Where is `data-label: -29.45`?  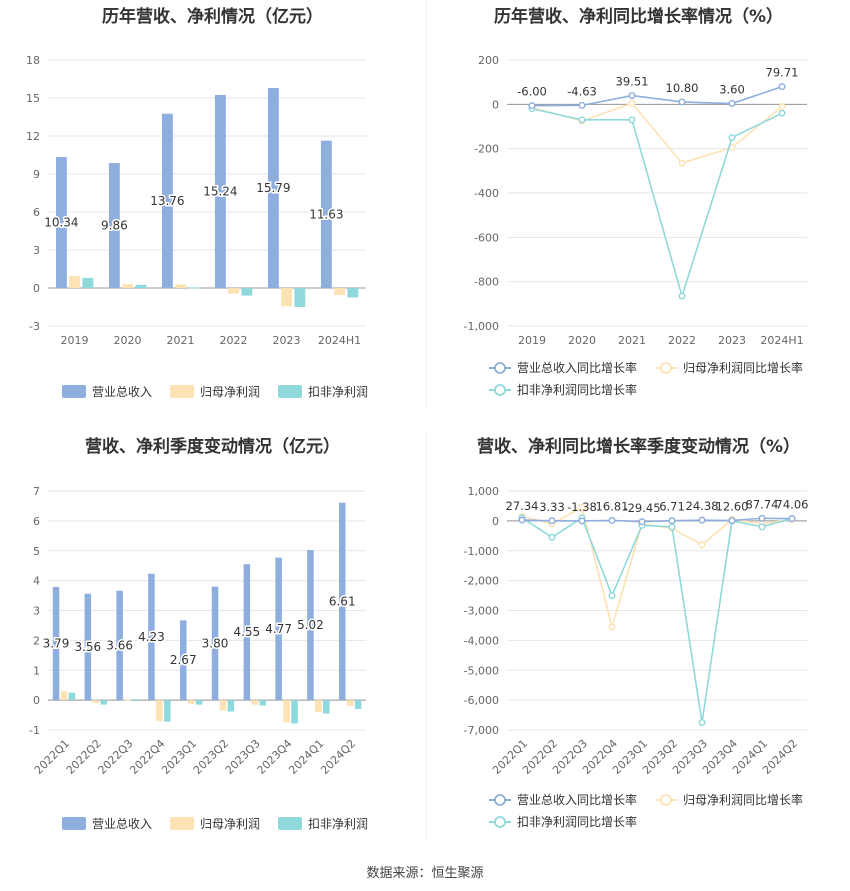
data-label: -29.45 is located at coordinates (641, 508).